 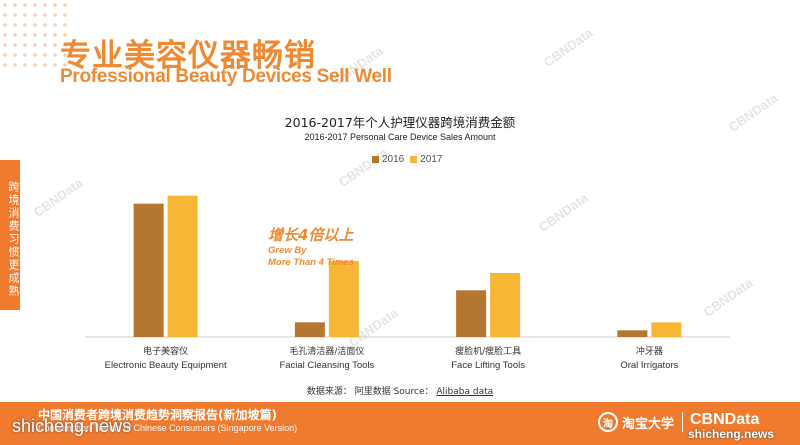 What do you see at coordinates (400, 122) in the screenshot?
I see `chart-title: 2016-2017年个人护理仪器跨境消费金额` at bounding box center [400, 122].